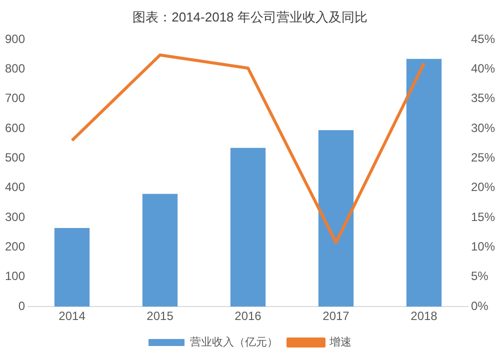 This screenshot has width=500, height=362. I want to click on y2-tick-label: 15%, so click(483, 217).